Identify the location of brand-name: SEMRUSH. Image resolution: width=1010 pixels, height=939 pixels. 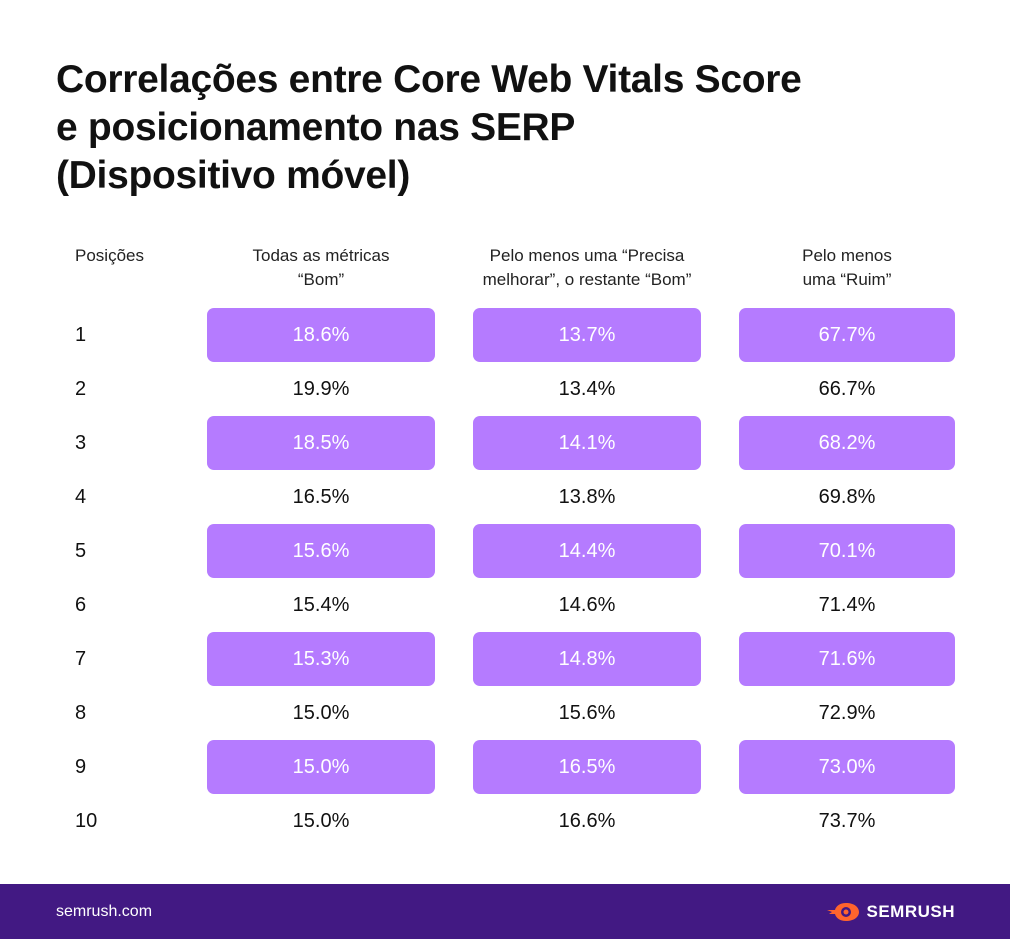
(910, 911).